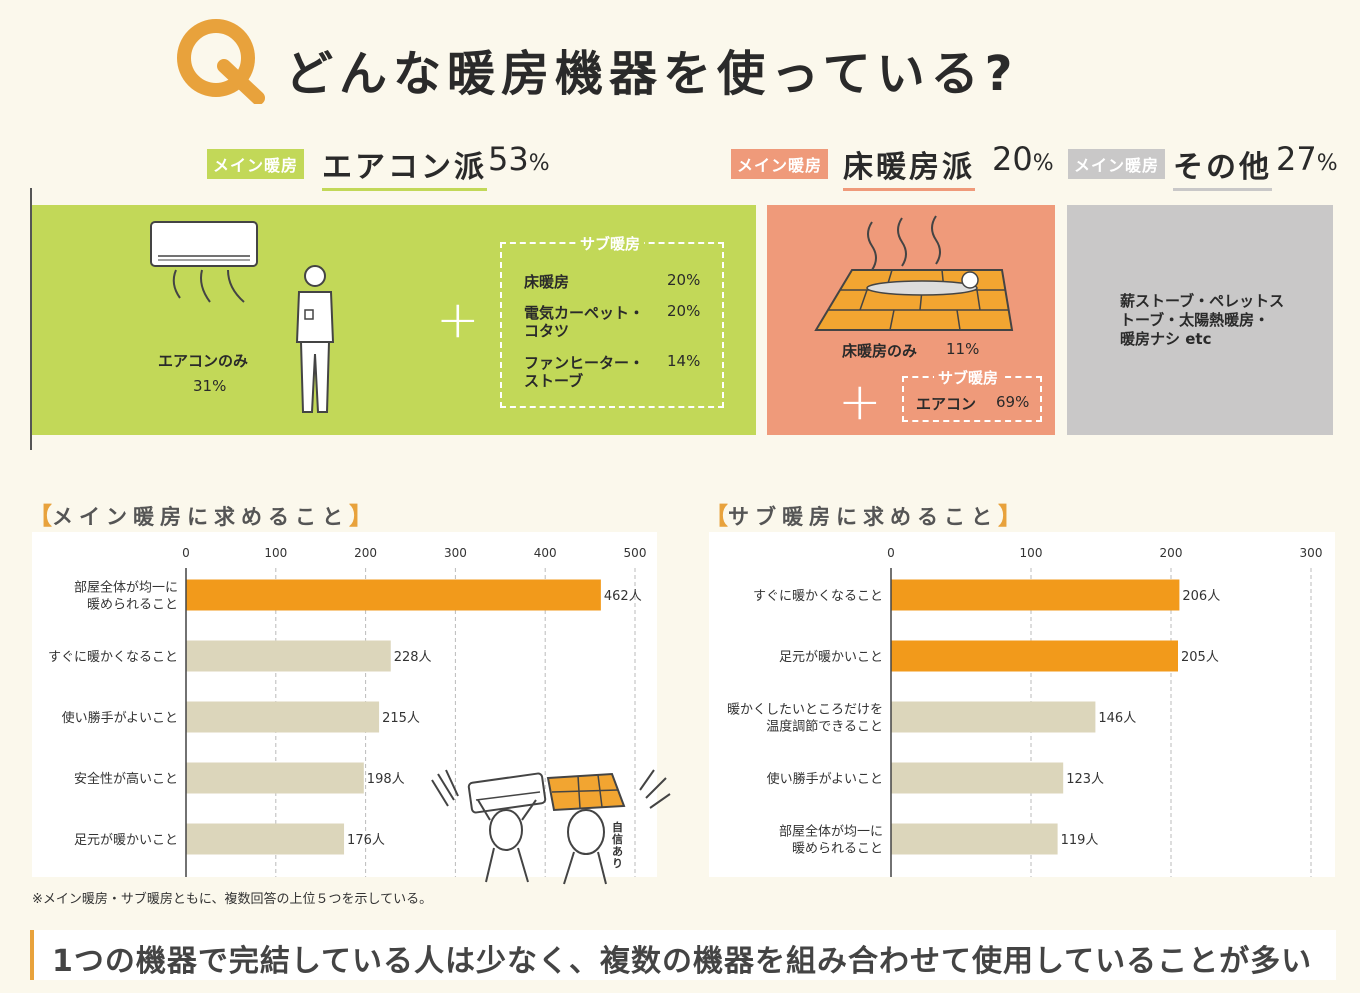 This screenshot has width=1360, height=993. I want to click on floor-only-percent: 11%, so click(963, 349).